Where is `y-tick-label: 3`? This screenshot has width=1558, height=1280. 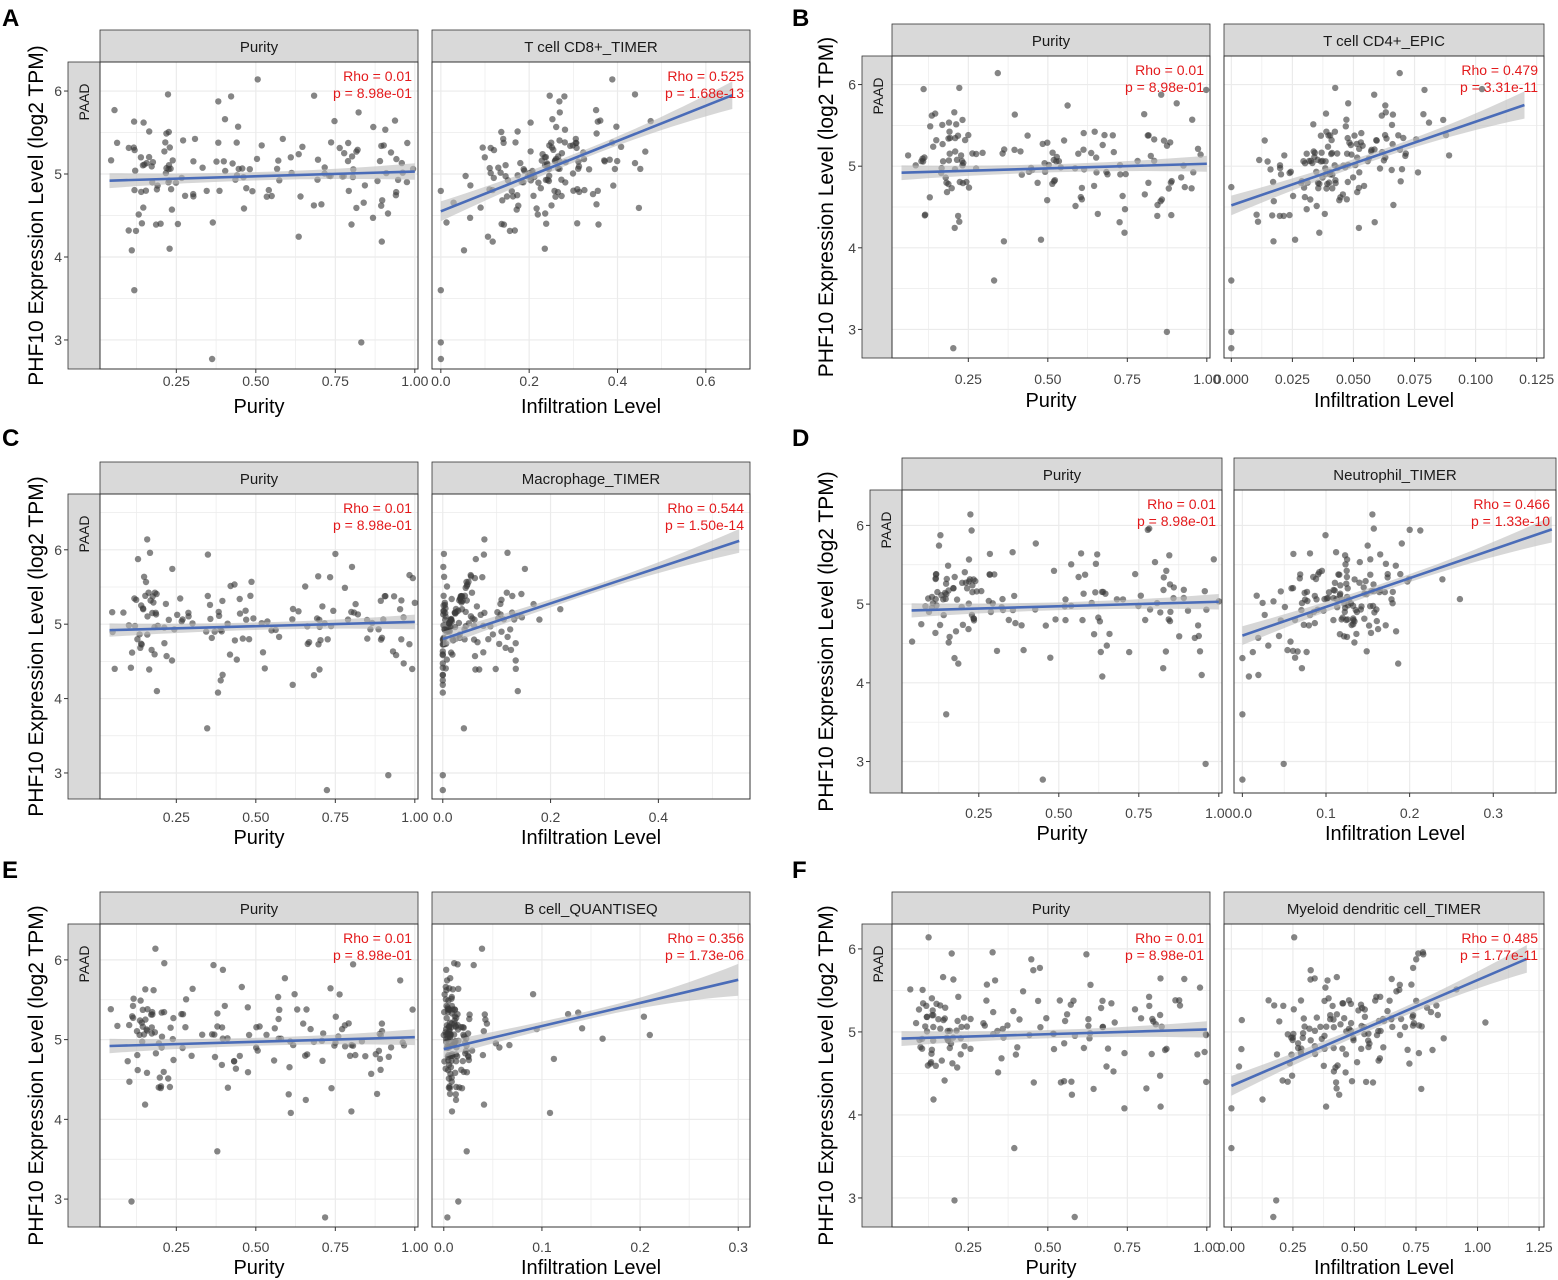 y-tick-label: 3 is located at coordinates (58, 1199).